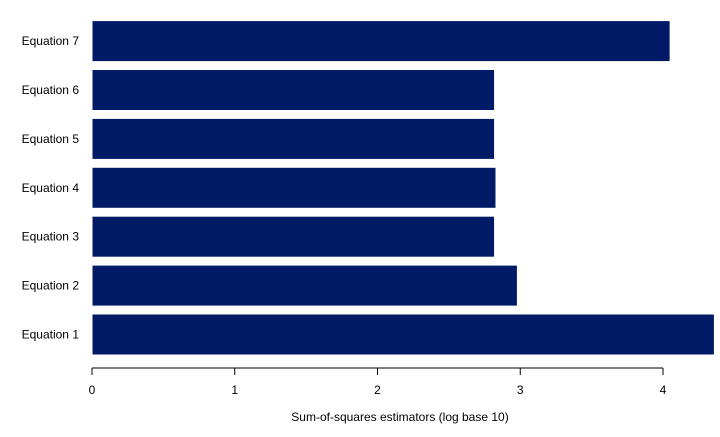 Image resolution: width=720 pixels, height=437 pixels. I want to click on category-label: Equation 7, so click(51, 41).